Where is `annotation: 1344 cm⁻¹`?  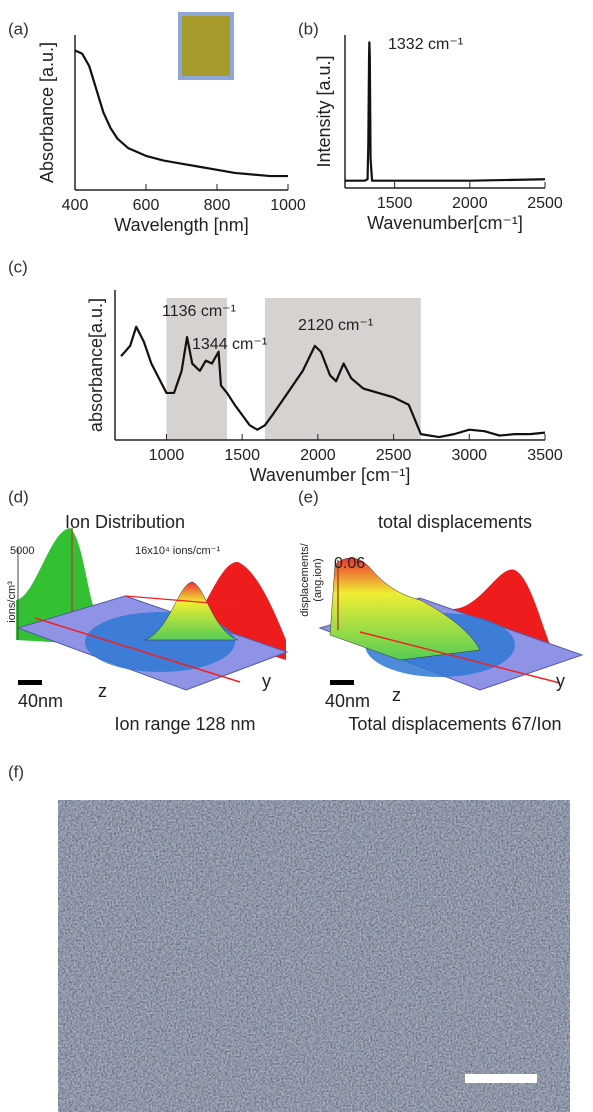 annotation: 1344 cm⁻¹ is located at coordinates (229, 344).